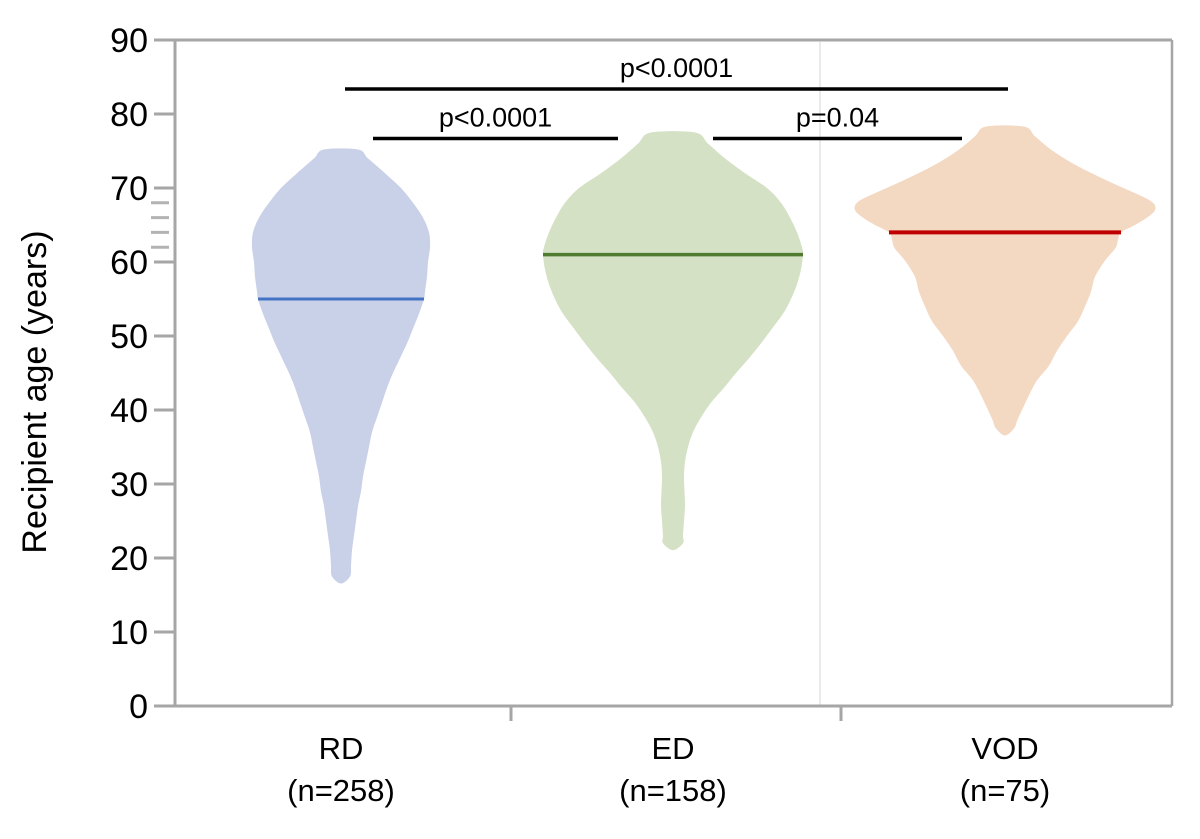 The height and width of the screenshot is (839, 1200). Describe the element at coordinates (129, 337) in the screenshot. I see `y-tick-label: 50` at that location.